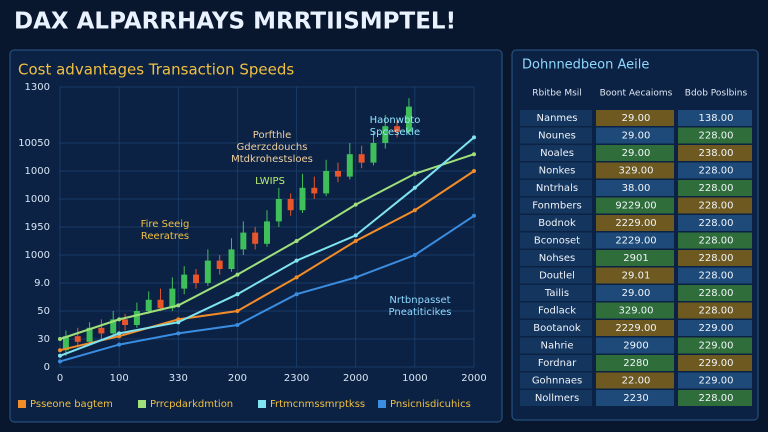 This screenshot has height=432, width=768. What do you see at coordinates (296, 378) in the screenshot?
I see `x-tick-label: 2300` at bounding box center [296, 378].